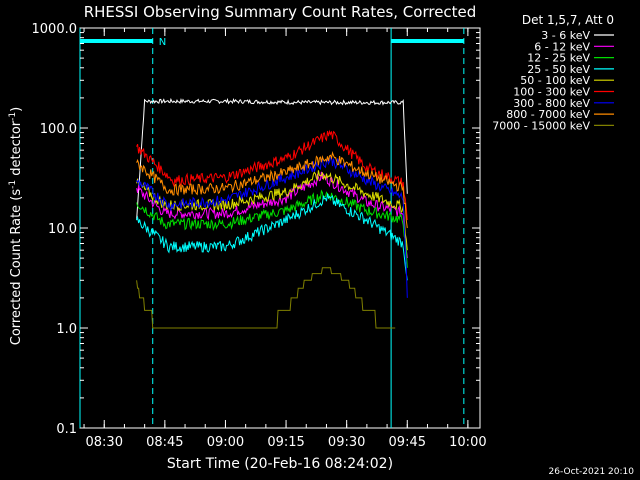 The image size is (640, 480). What do you see at coordinates (551, 103) in the screenshot?
I see `legend-label: 300 - 800 keV` at bounding box center [551, 103].